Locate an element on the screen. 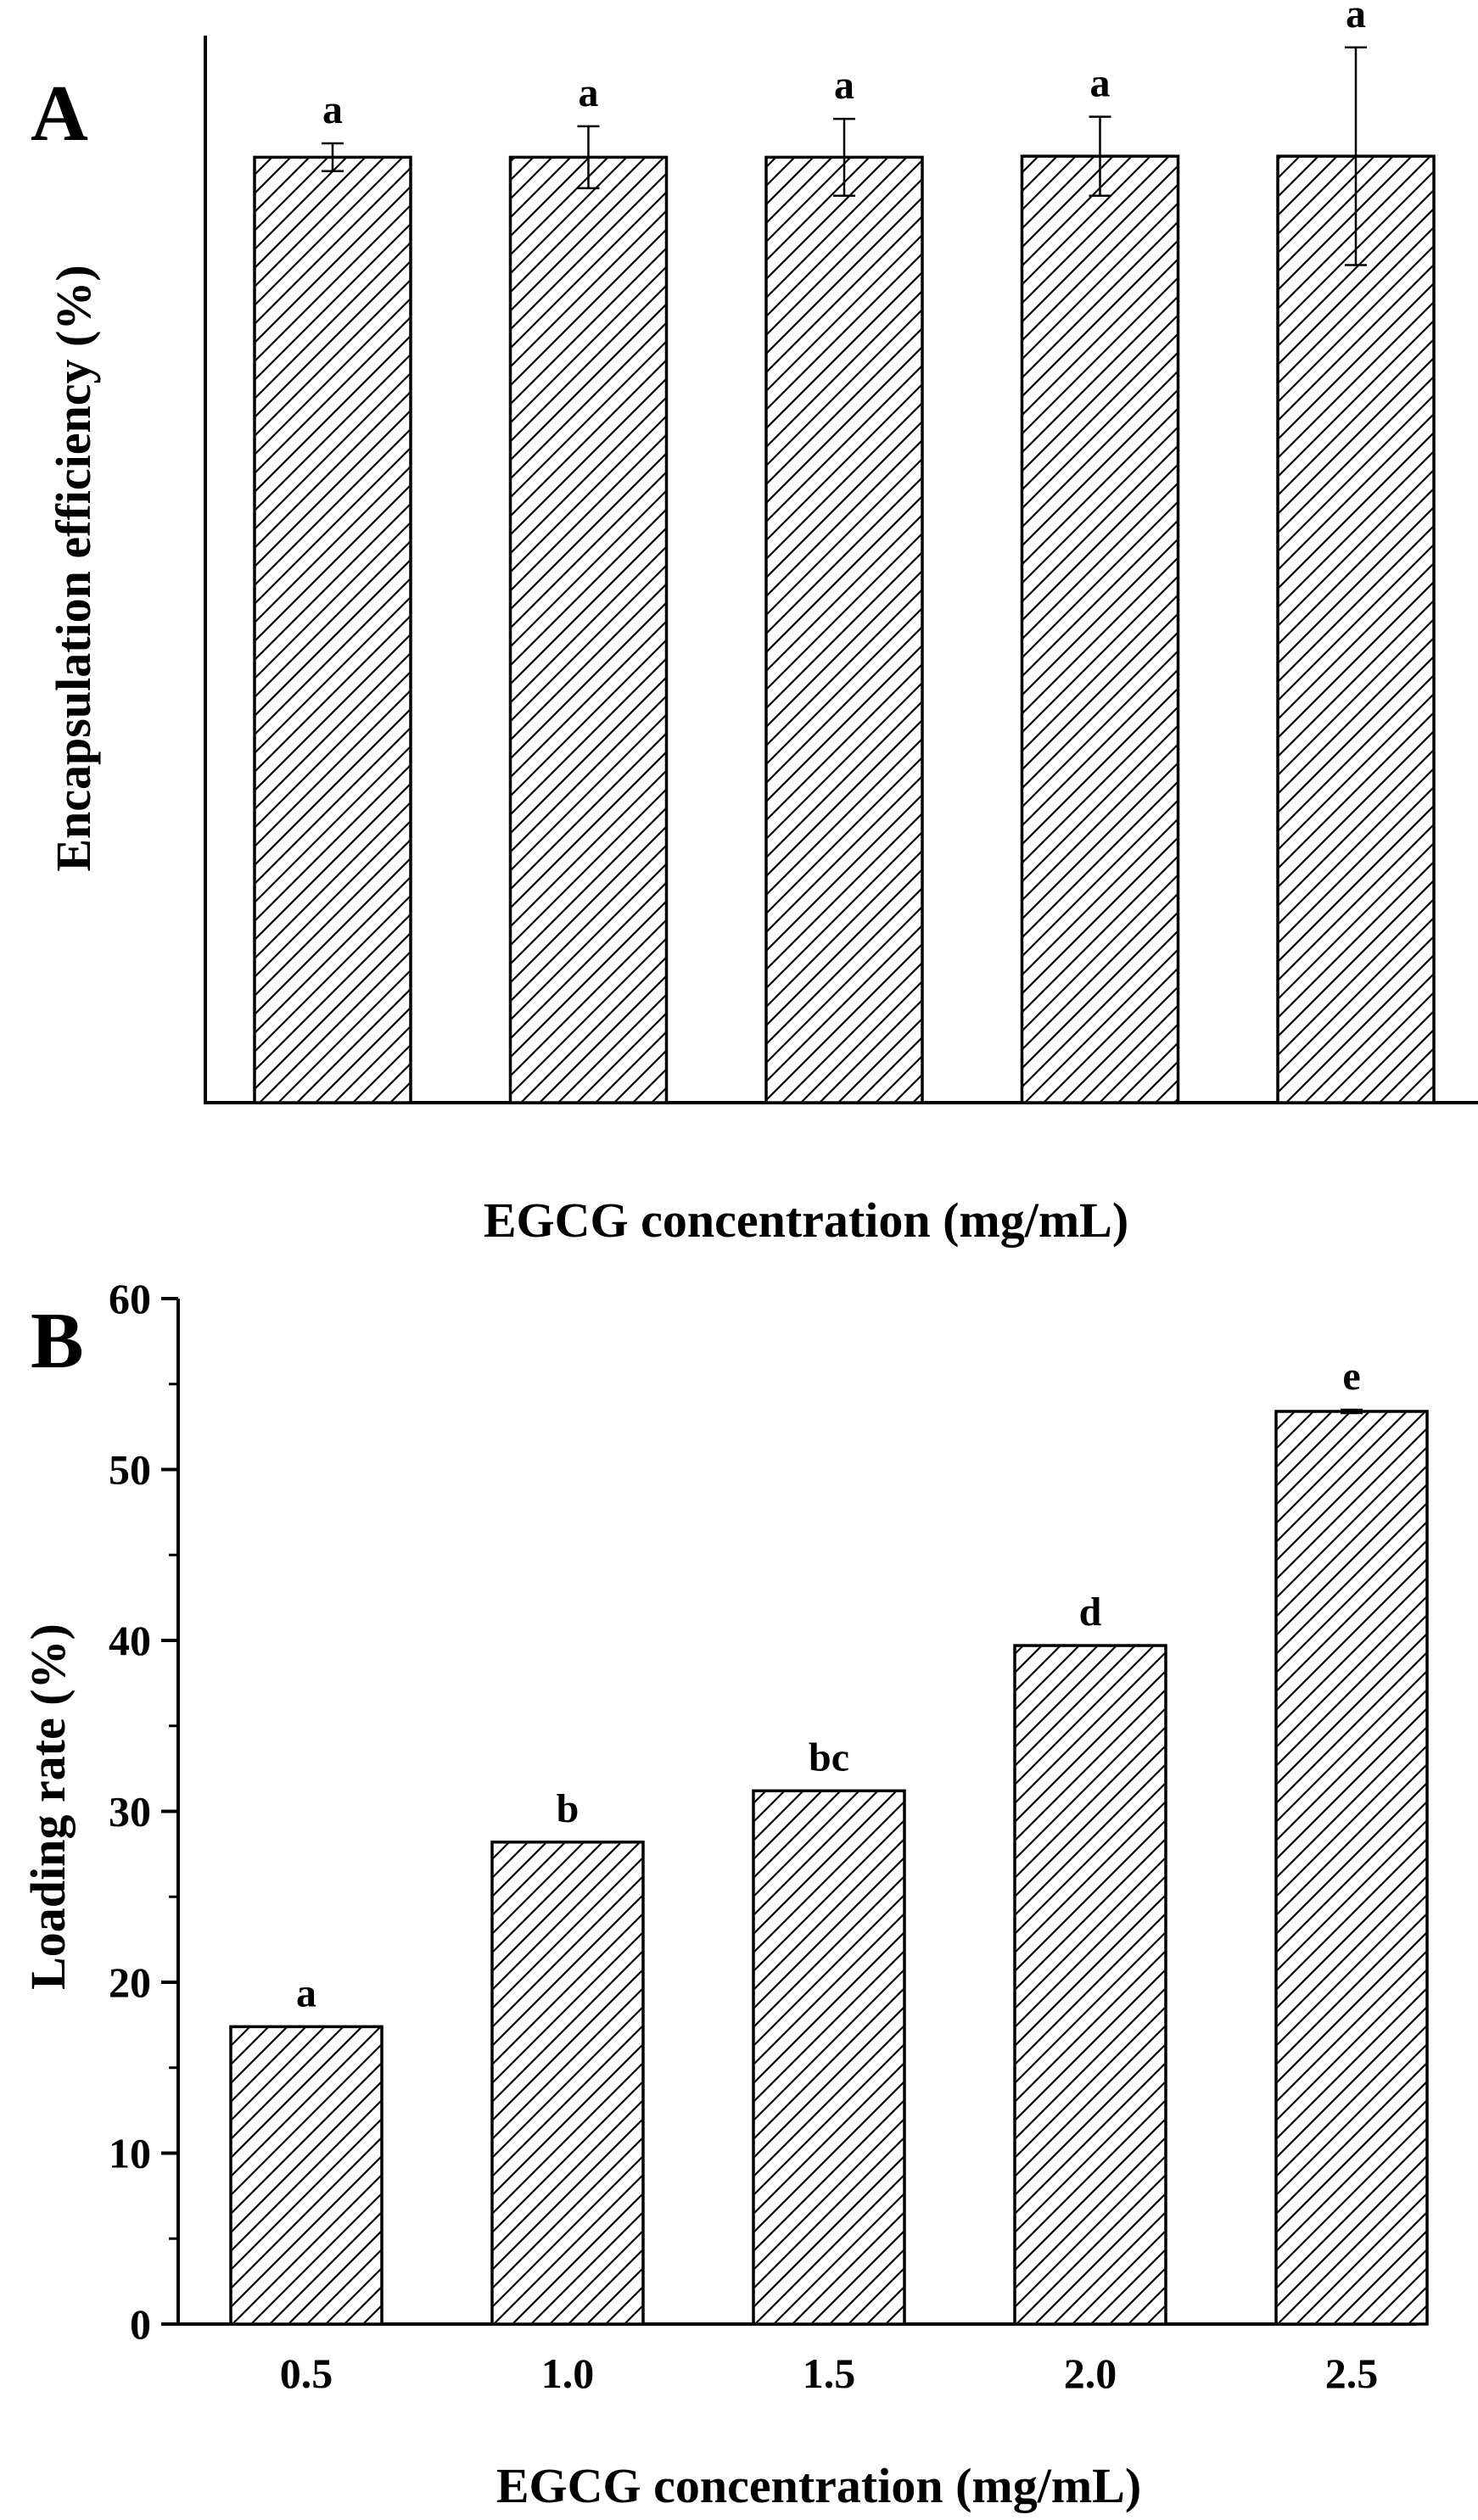  panel-b-category-label: 0.5 is located at coordinates (306, 2373).